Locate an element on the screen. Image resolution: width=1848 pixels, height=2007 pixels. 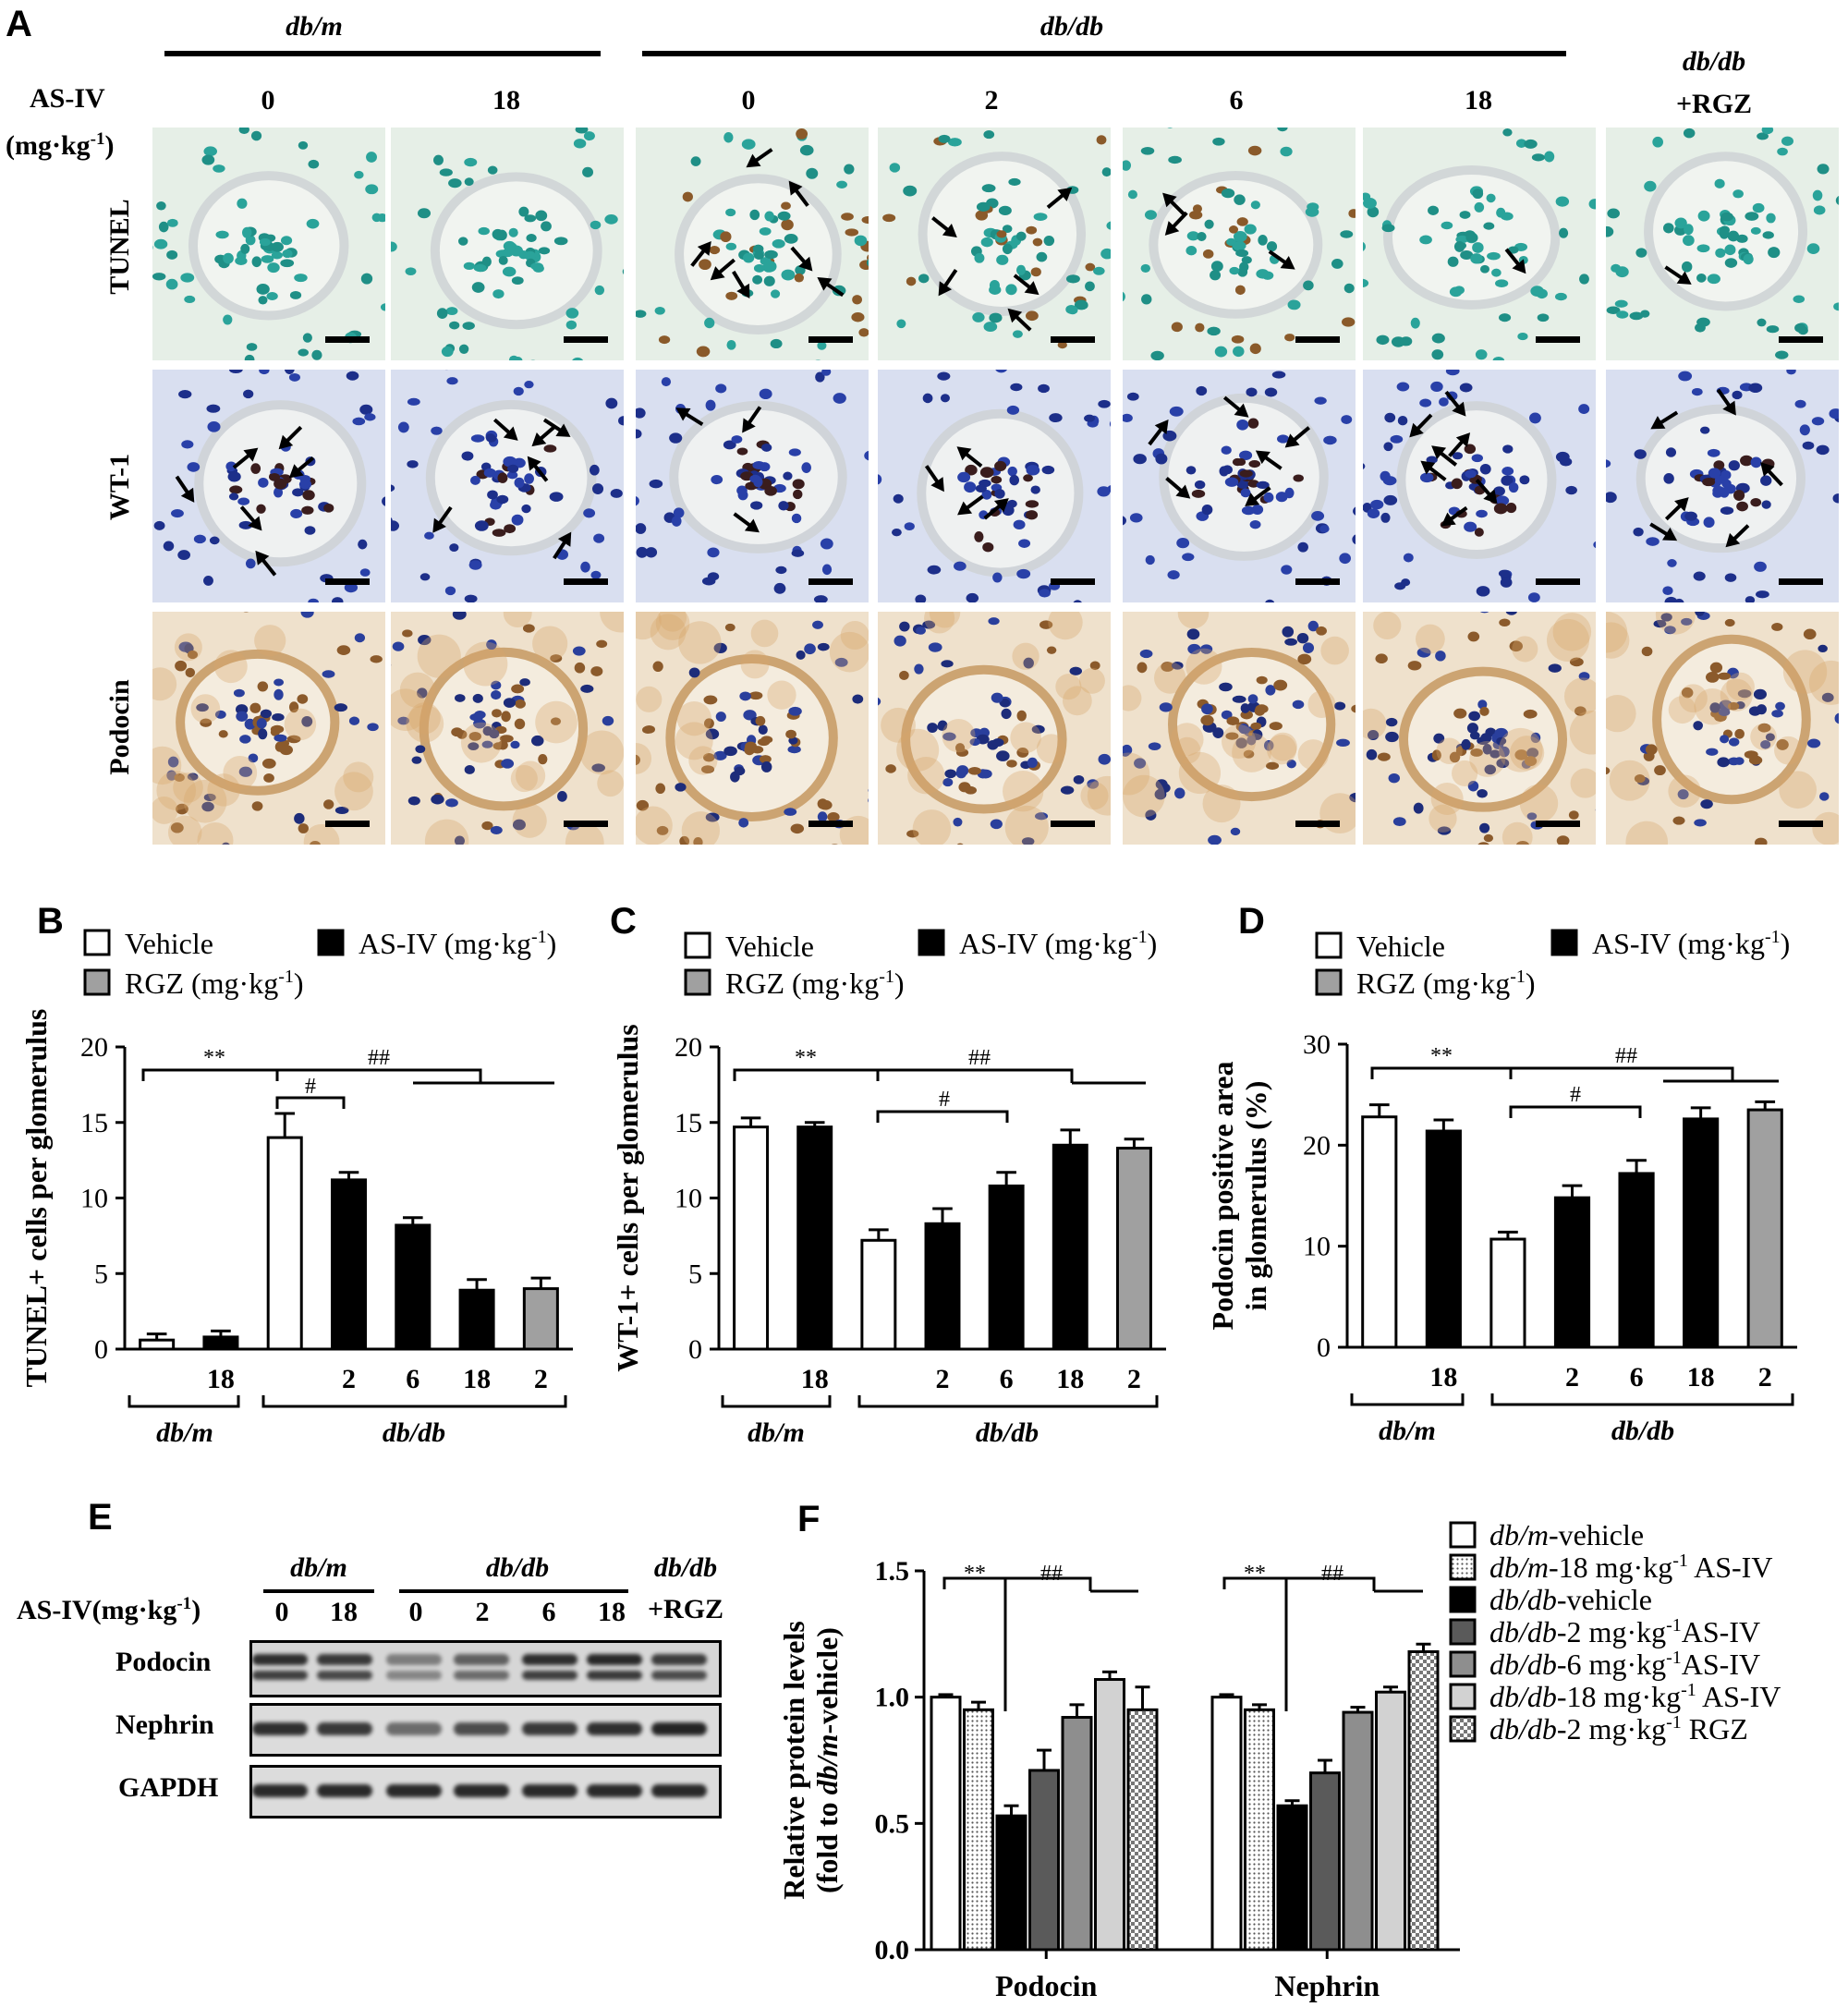
sig-brackets-c is located at coordinates (939, 1096).